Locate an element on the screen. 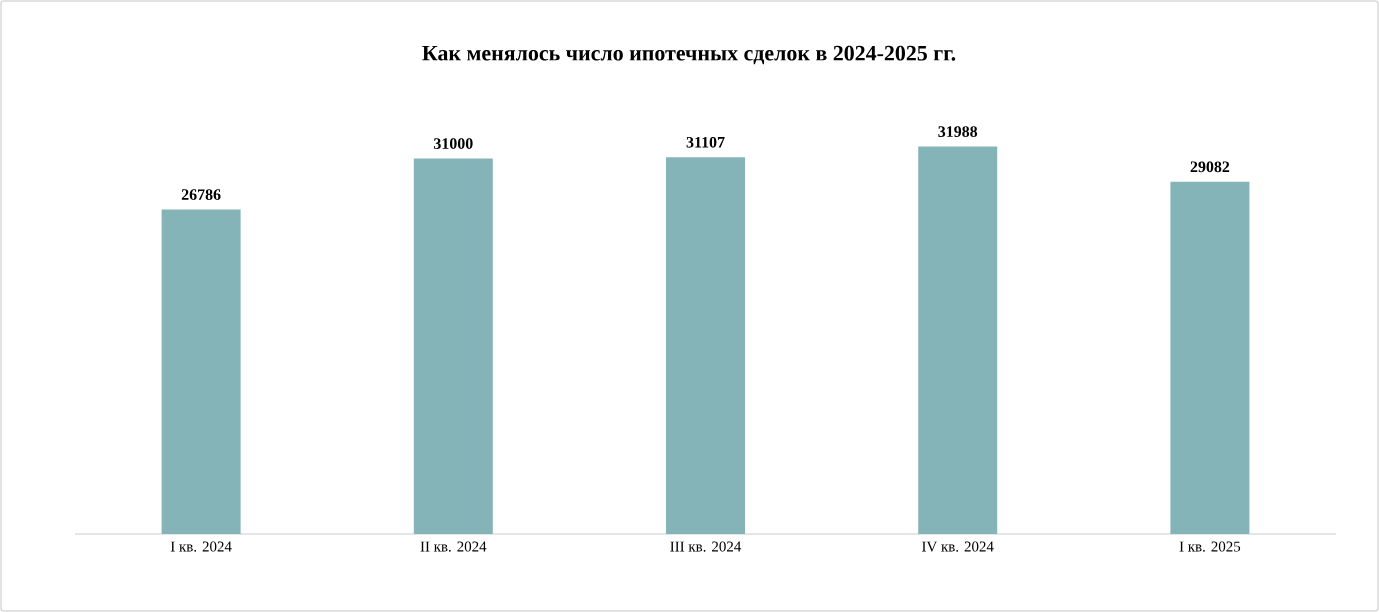 This screenshot has height=612, width=1379. chart-title: Как менялось число ипотечных сделок в 2024-2025 гг. is located at coordinates (689, 55).